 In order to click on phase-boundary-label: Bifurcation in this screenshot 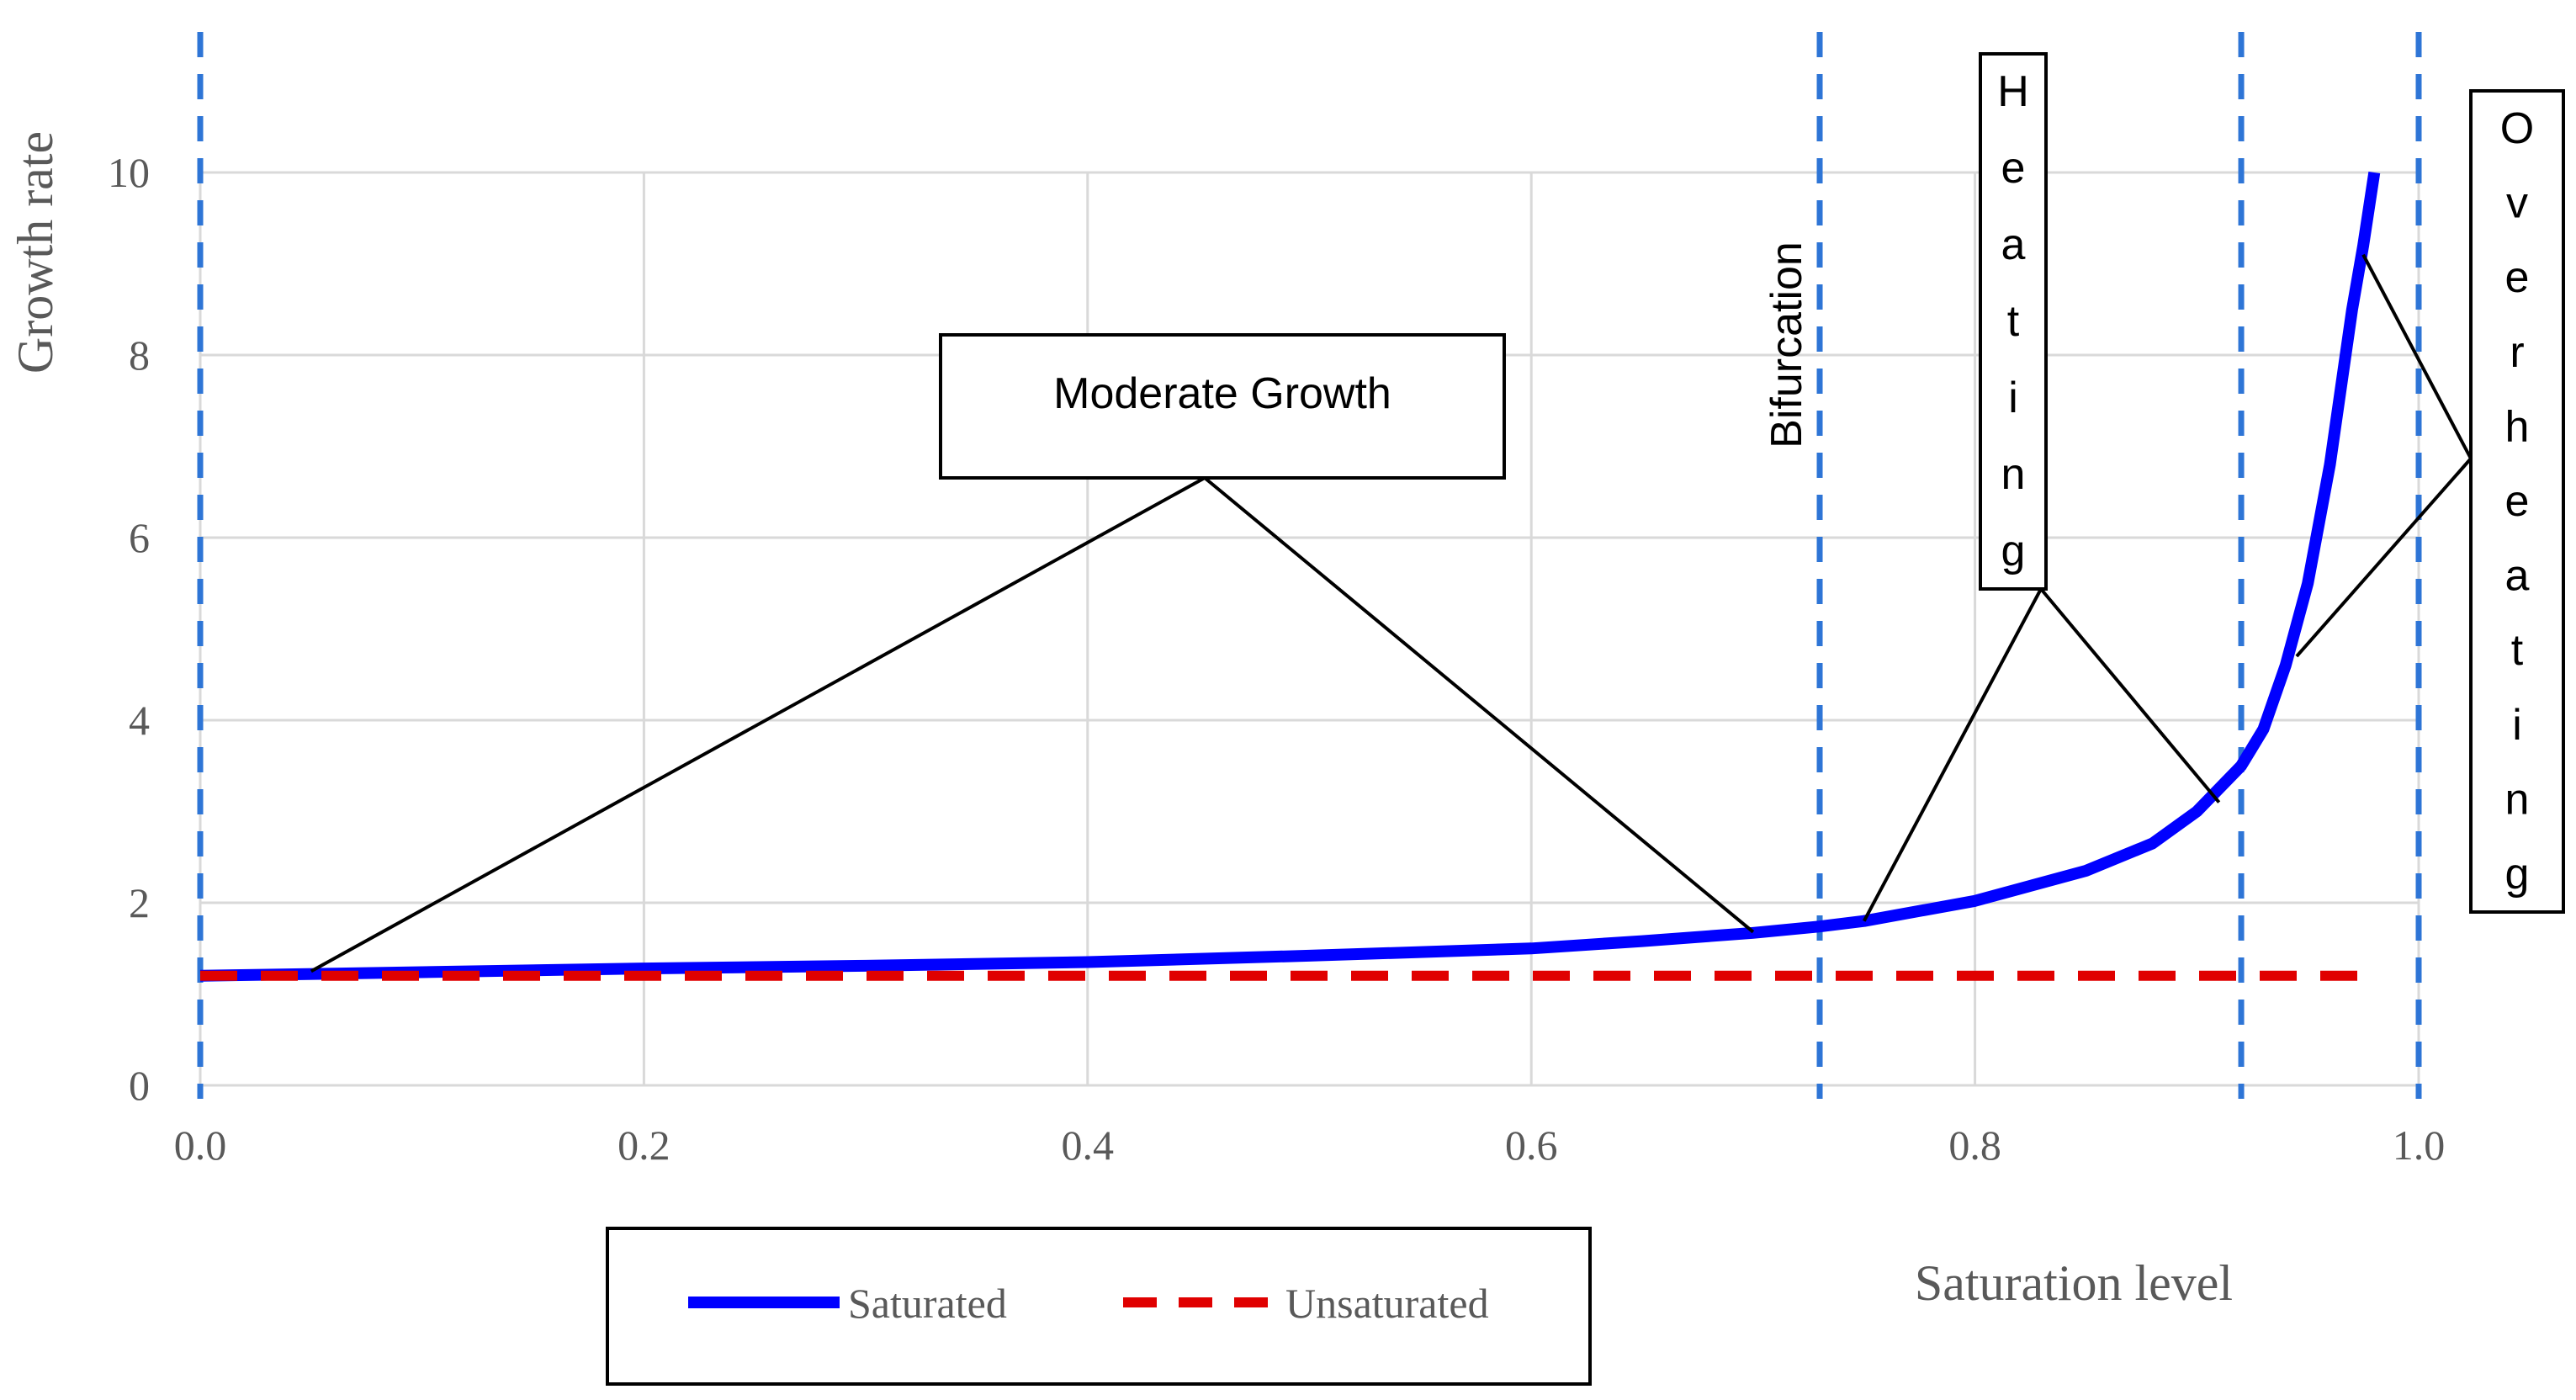, I will do `click(1786, 344)`.